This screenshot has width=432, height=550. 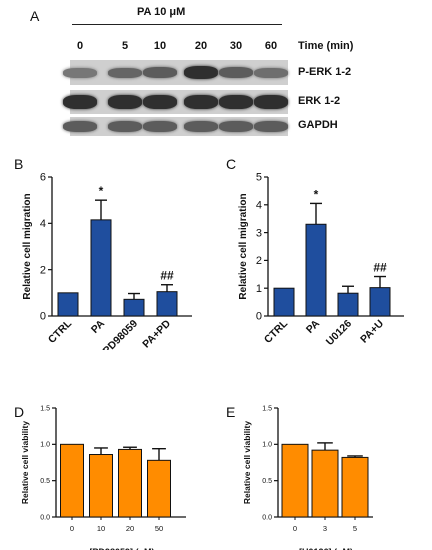 What do you see at coordinates (160, 46) in the screenshot?
I see `time-point-10: 10` at bounding box center [160, 46].